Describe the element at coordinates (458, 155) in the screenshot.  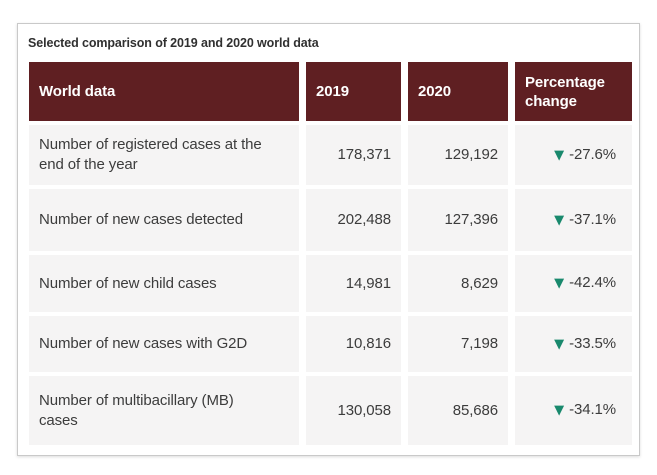
I see `value-2020: 129,192` at that location.